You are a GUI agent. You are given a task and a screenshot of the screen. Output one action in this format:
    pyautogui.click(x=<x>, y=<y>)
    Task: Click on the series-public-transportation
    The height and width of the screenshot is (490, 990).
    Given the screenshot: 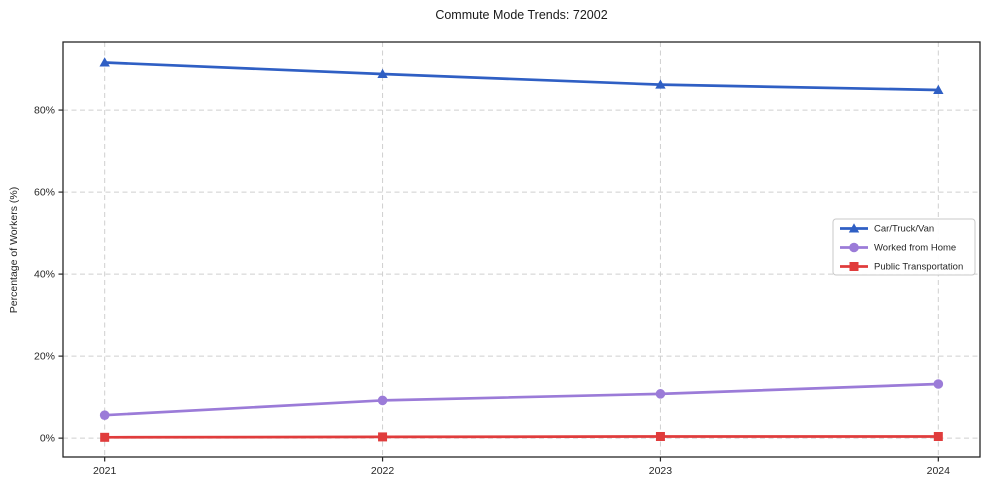 What is the action you would take?
    pyautogui.click(x=521, y=436)
    